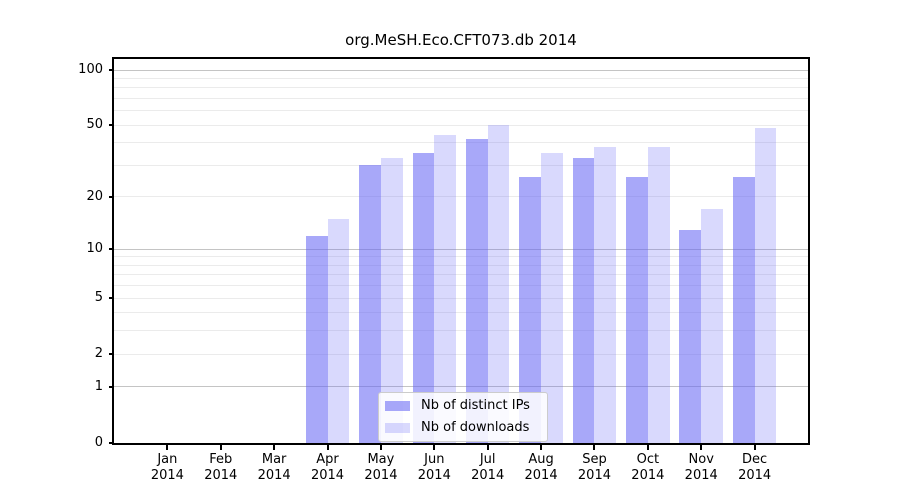 This screenshot has height=500, width=900. I want to click on bar-downloads-nov, so click(712, 326).